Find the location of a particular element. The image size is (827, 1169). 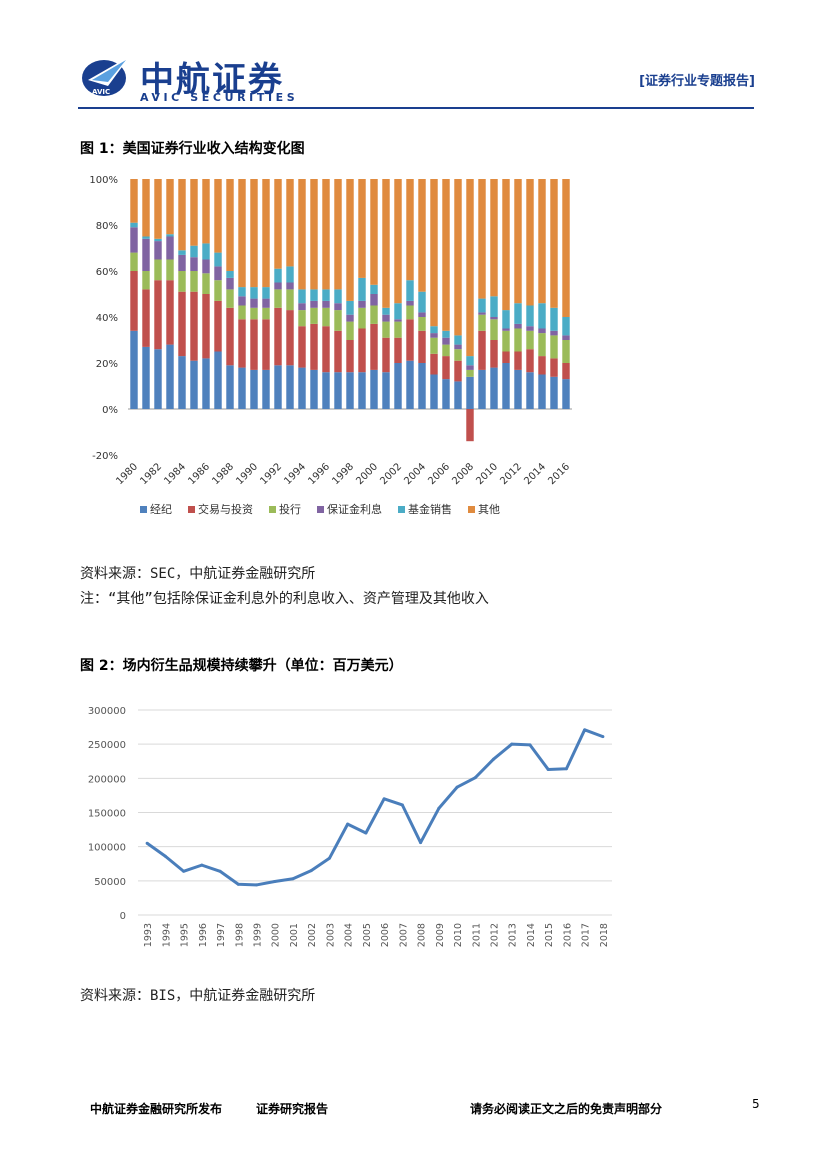

x-tick-label: 1984 is located at coordinates (175, 474).